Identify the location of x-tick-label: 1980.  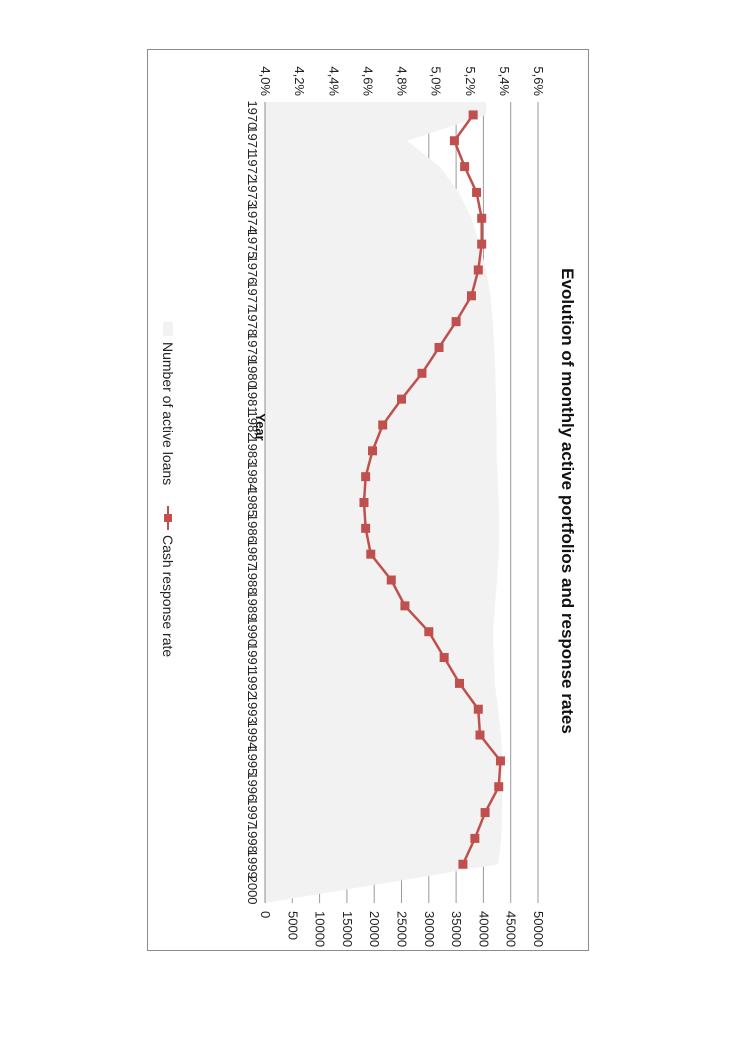
(252, 373).